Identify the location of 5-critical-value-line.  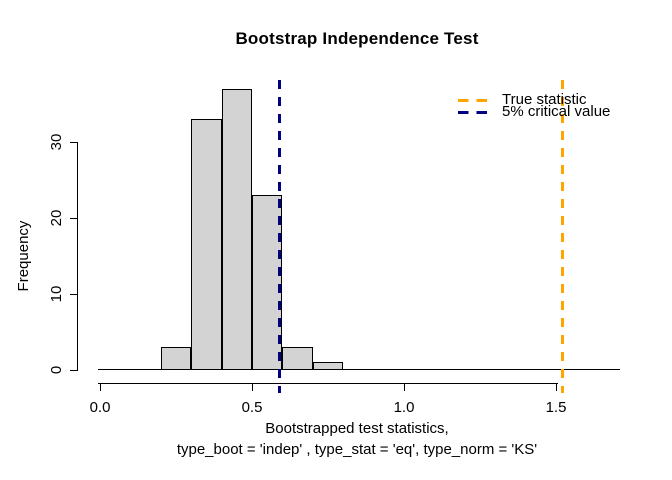
(279, 236).